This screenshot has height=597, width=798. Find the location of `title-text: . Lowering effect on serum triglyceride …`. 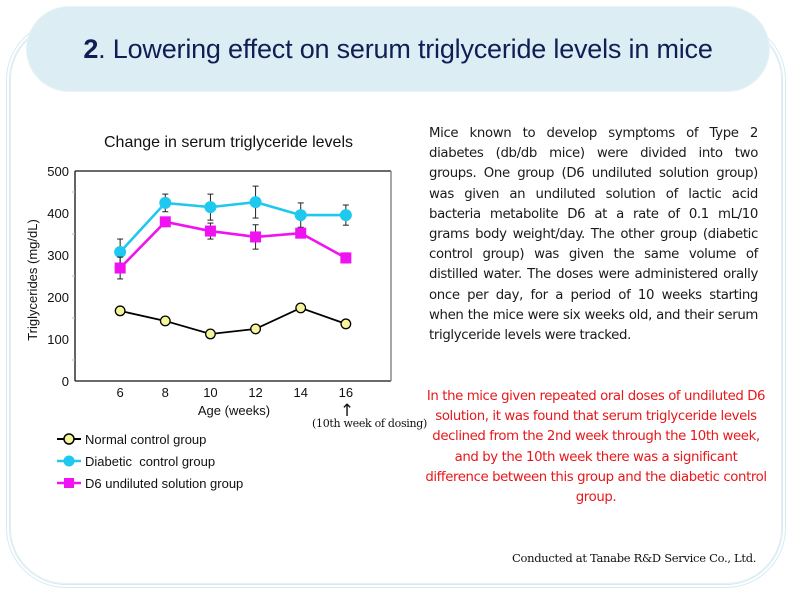

title-text: . Lowering effect on serum triglyceride … is located at coordinates (405, 48).